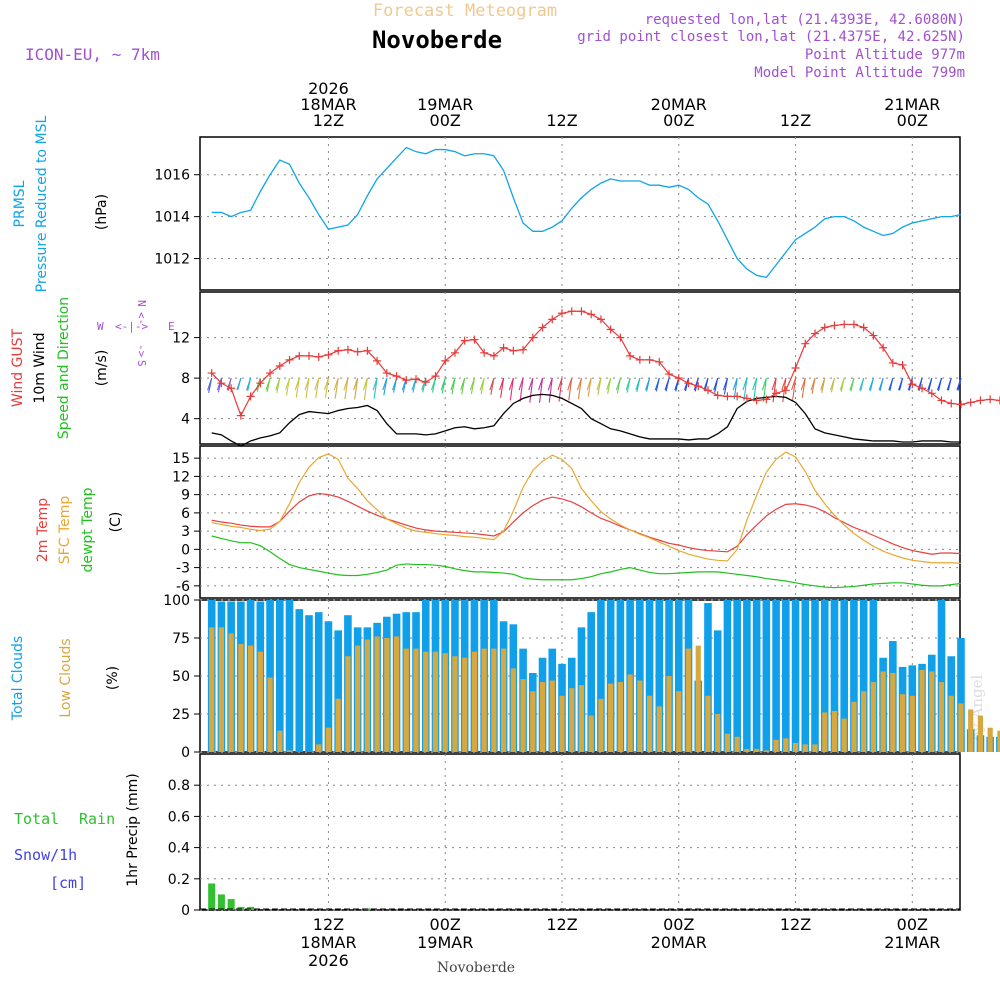 The width and height of the screenshot is (1000, 1000). What do you see at coordinates (181, 477) in the screenshot?
I see `temperature-y-tick-label: 12` at bounding box center [181, 477].